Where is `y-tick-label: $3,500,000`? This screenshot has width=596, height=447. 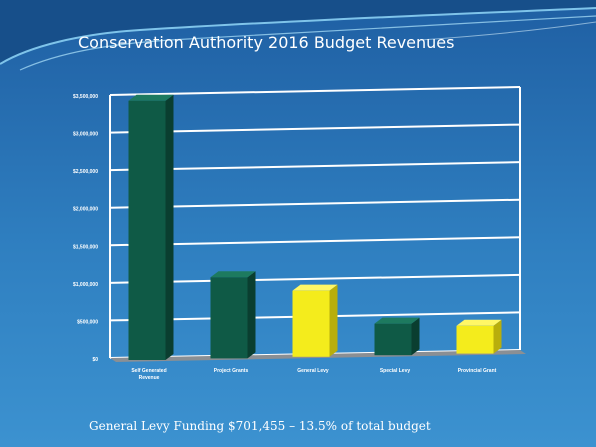
y-tick-label: $3,500,000 is located at coordinates (85, 97).